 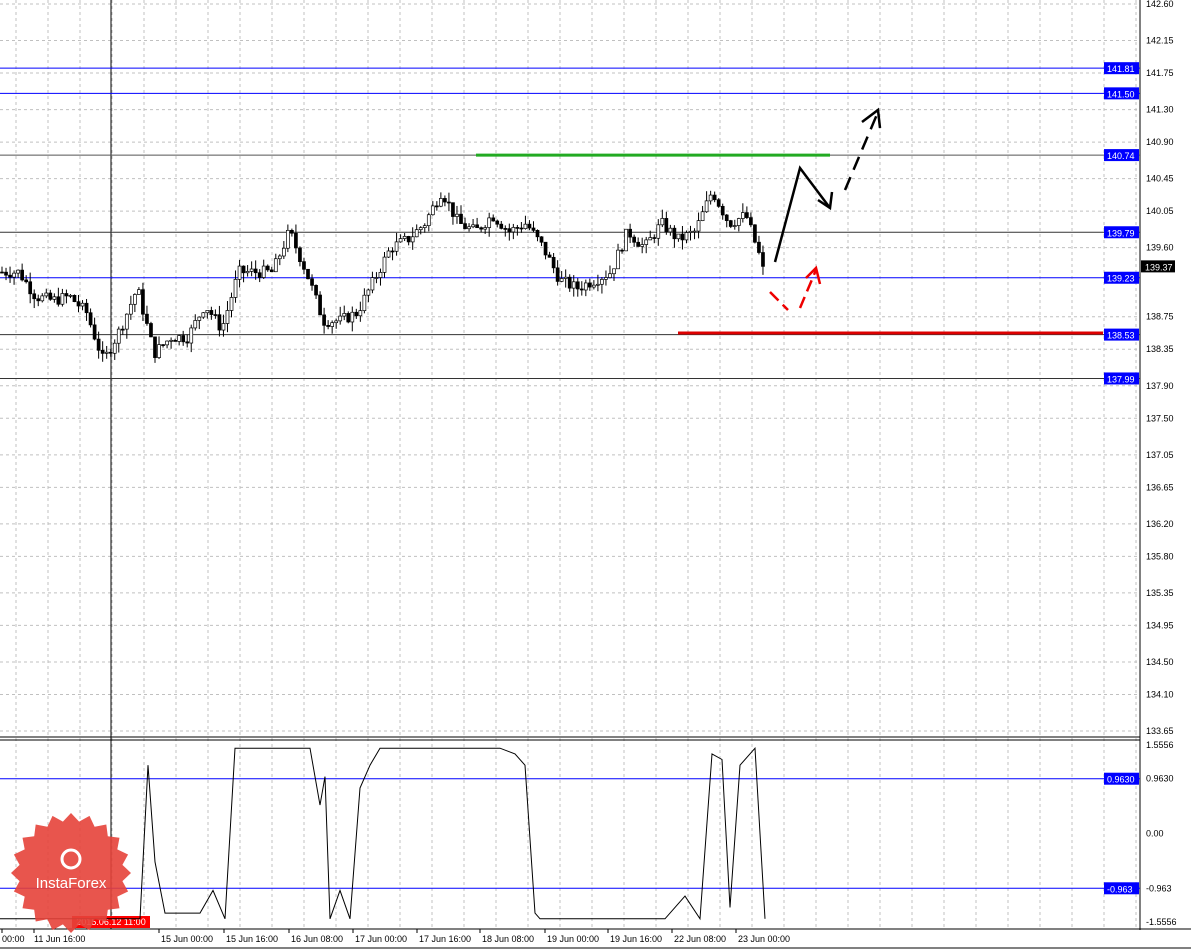 What do you see at coordinates (802, 214) in the screenshot?
I see `forecast-arrow` at bounding box center [802, 214].